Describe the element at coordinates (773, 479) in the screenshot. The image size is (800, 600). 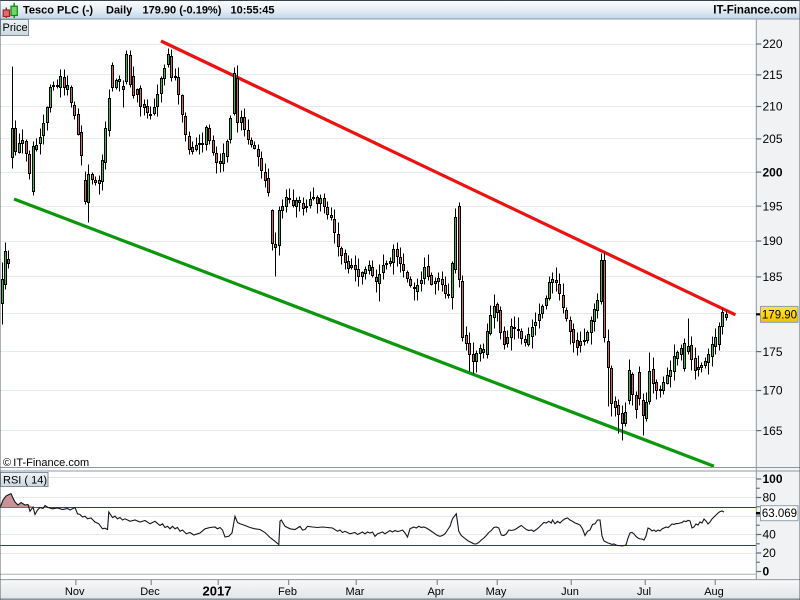
I see `svg-text: 100` at that location.